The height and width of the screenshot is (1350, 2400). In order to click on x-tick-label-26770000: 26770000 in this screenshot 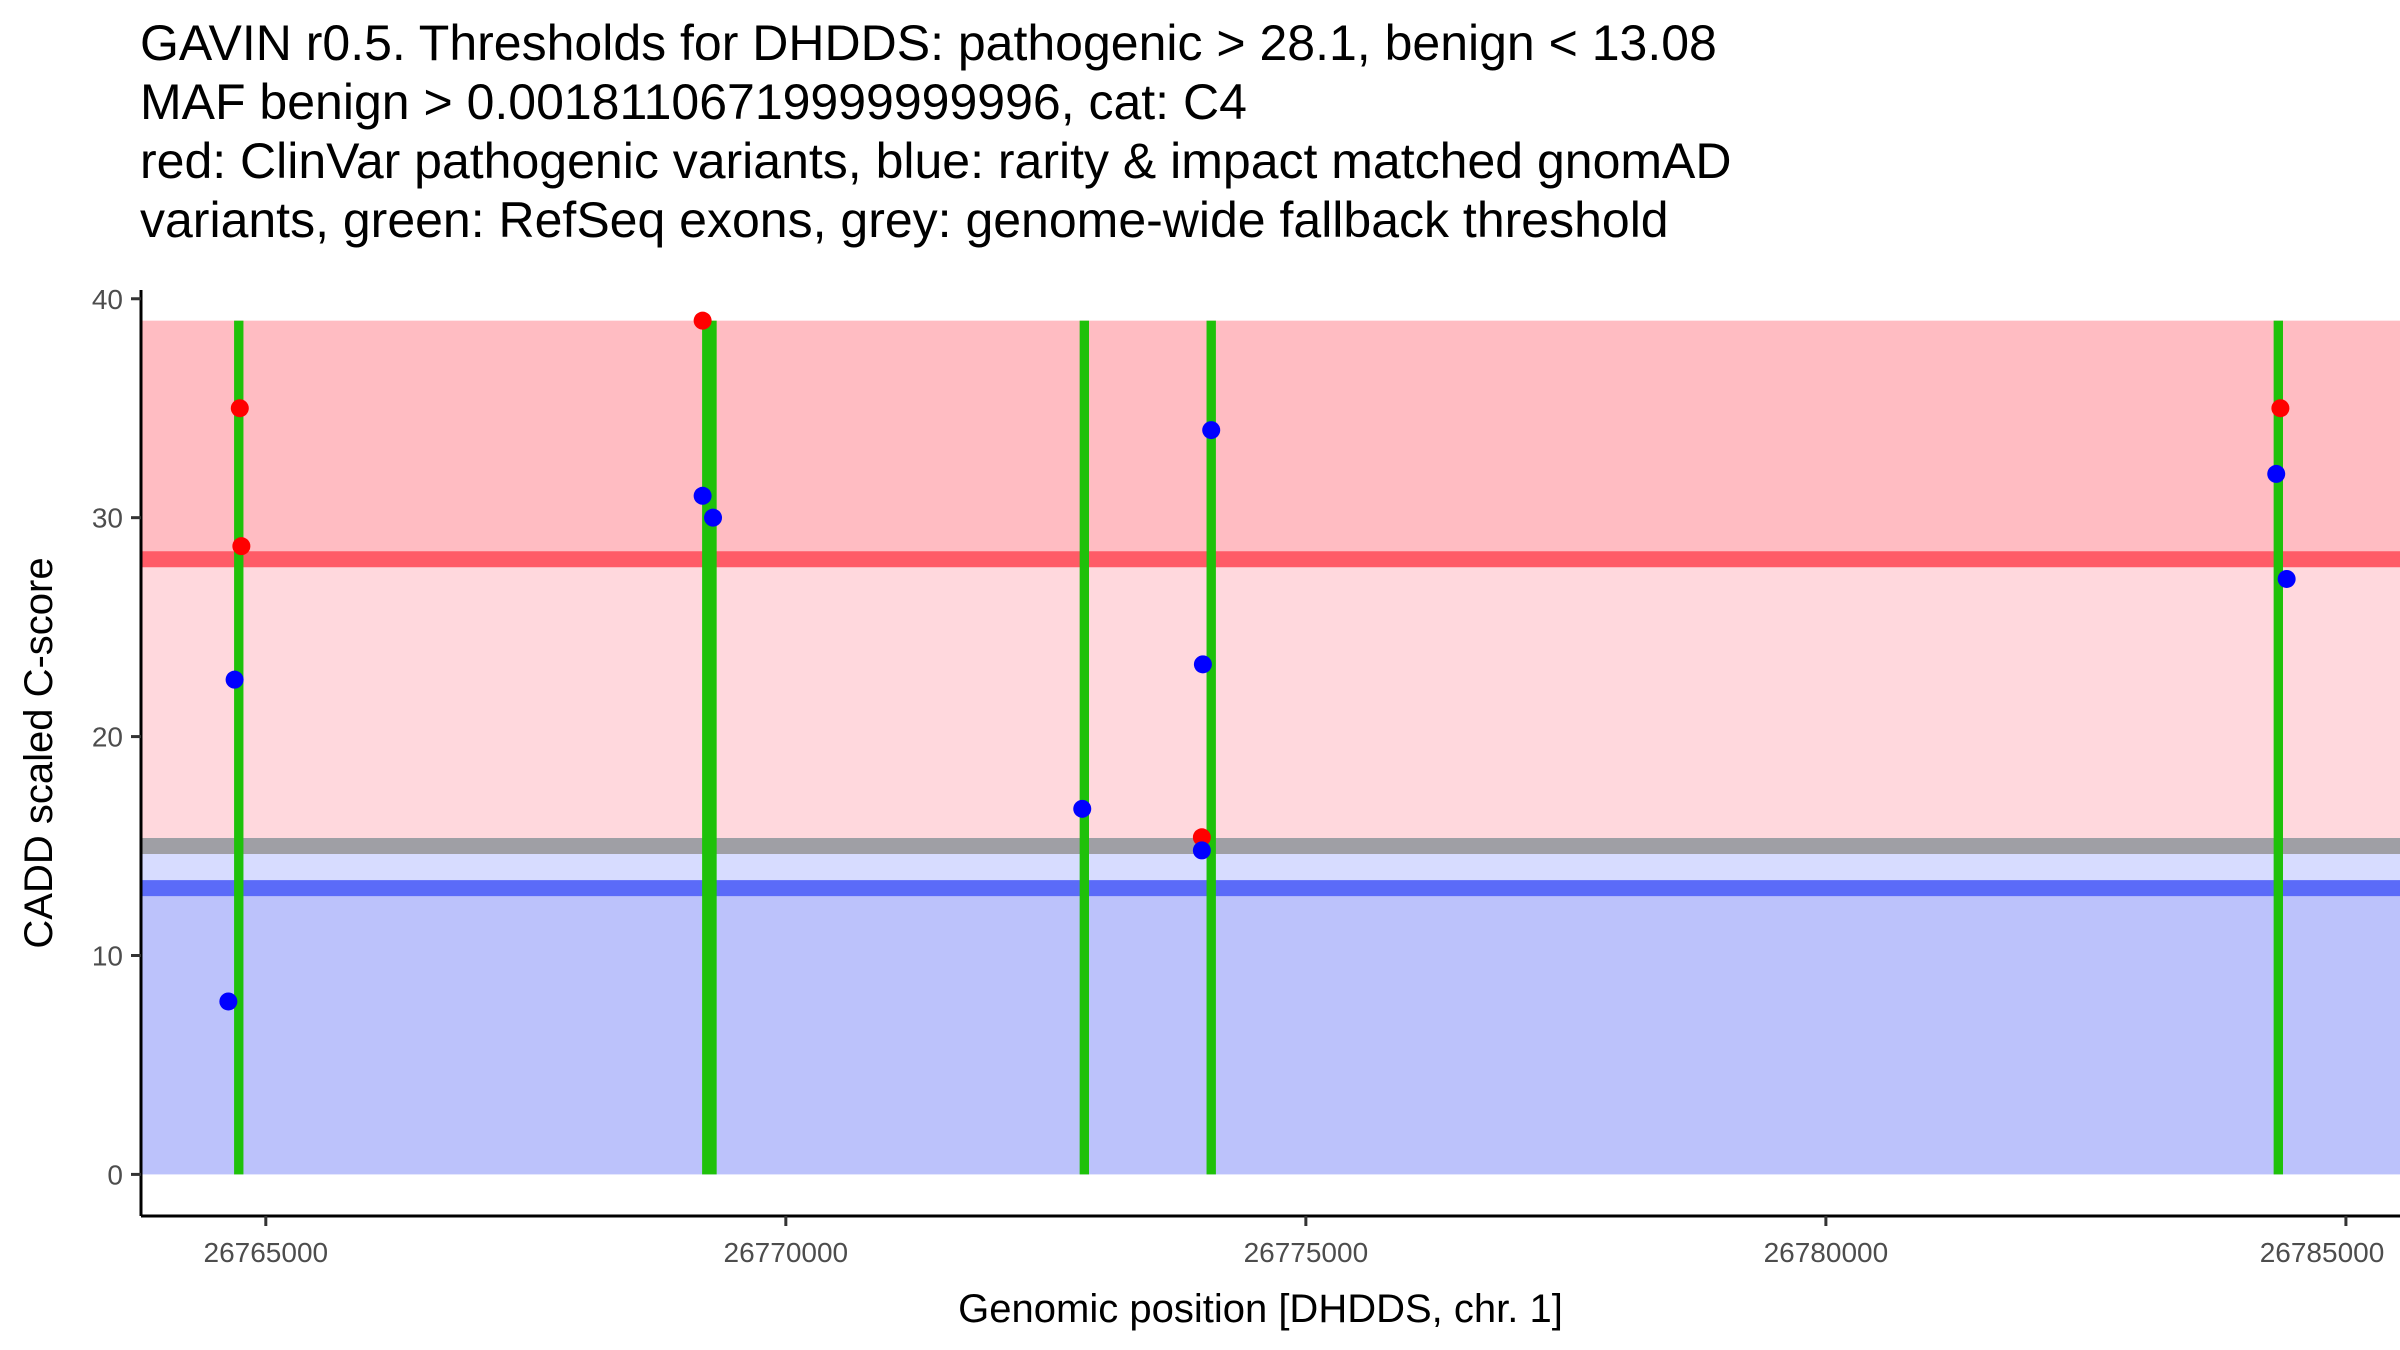, I will do `click(786, 1252)`.